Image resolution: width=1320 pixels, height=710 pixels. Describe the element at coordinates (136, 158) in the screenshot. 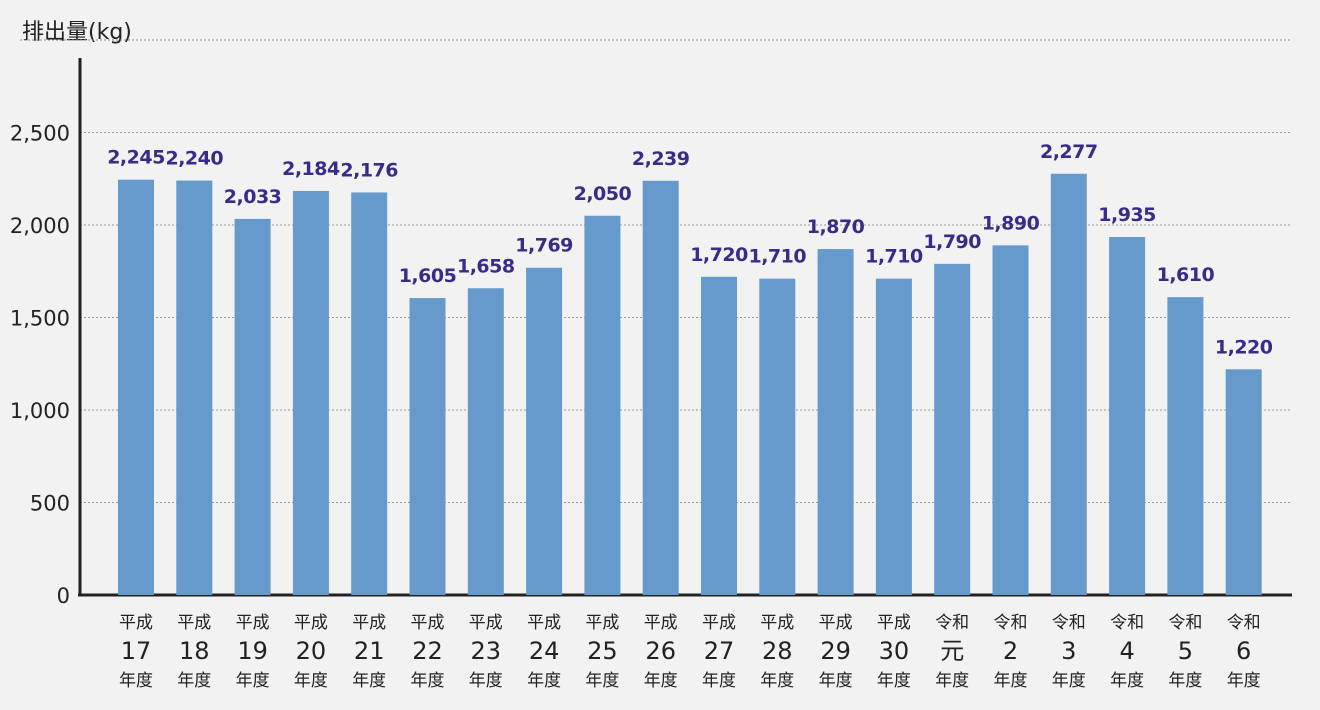

I see `data-label: 2,245` at that location.